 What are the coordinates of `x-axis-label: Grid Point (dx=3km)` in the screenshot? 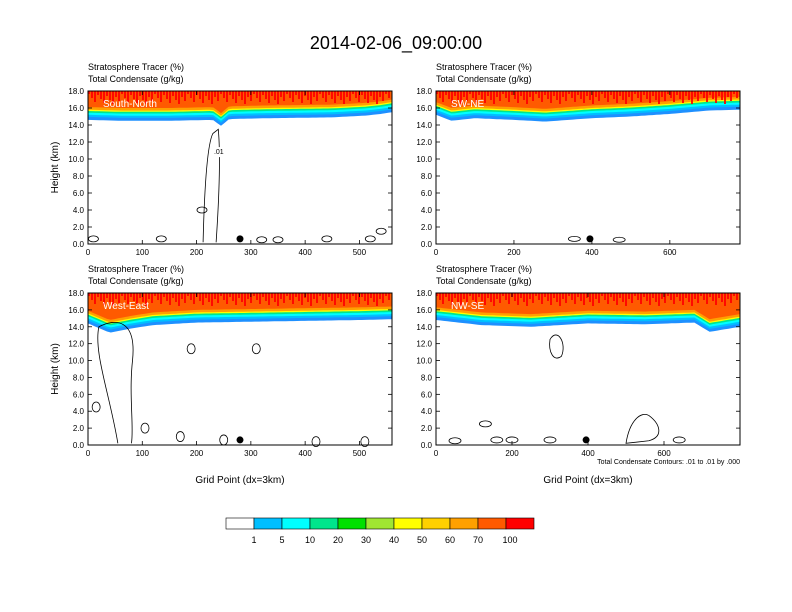 It's located at (239, 480).